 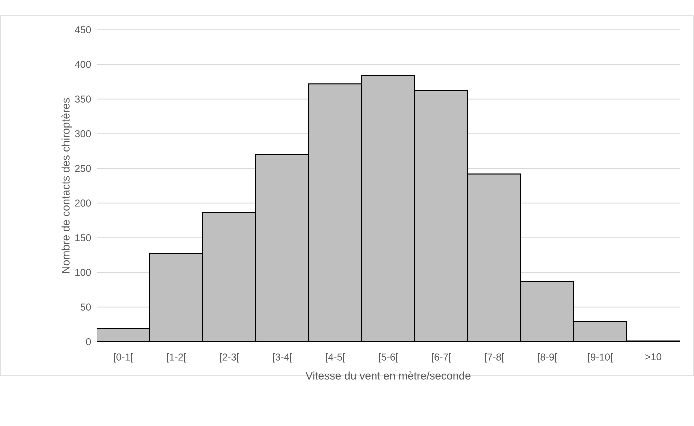 I want to click on x-tick-label: [0-1[, so click(x=124, y=358).